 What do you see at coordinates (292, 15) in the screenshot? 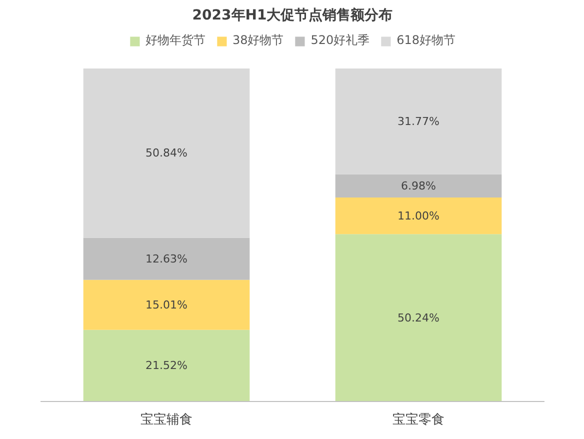
I see `chart-title: 2023年H1大促节点销售额分布` at bounding box center [292, 15].